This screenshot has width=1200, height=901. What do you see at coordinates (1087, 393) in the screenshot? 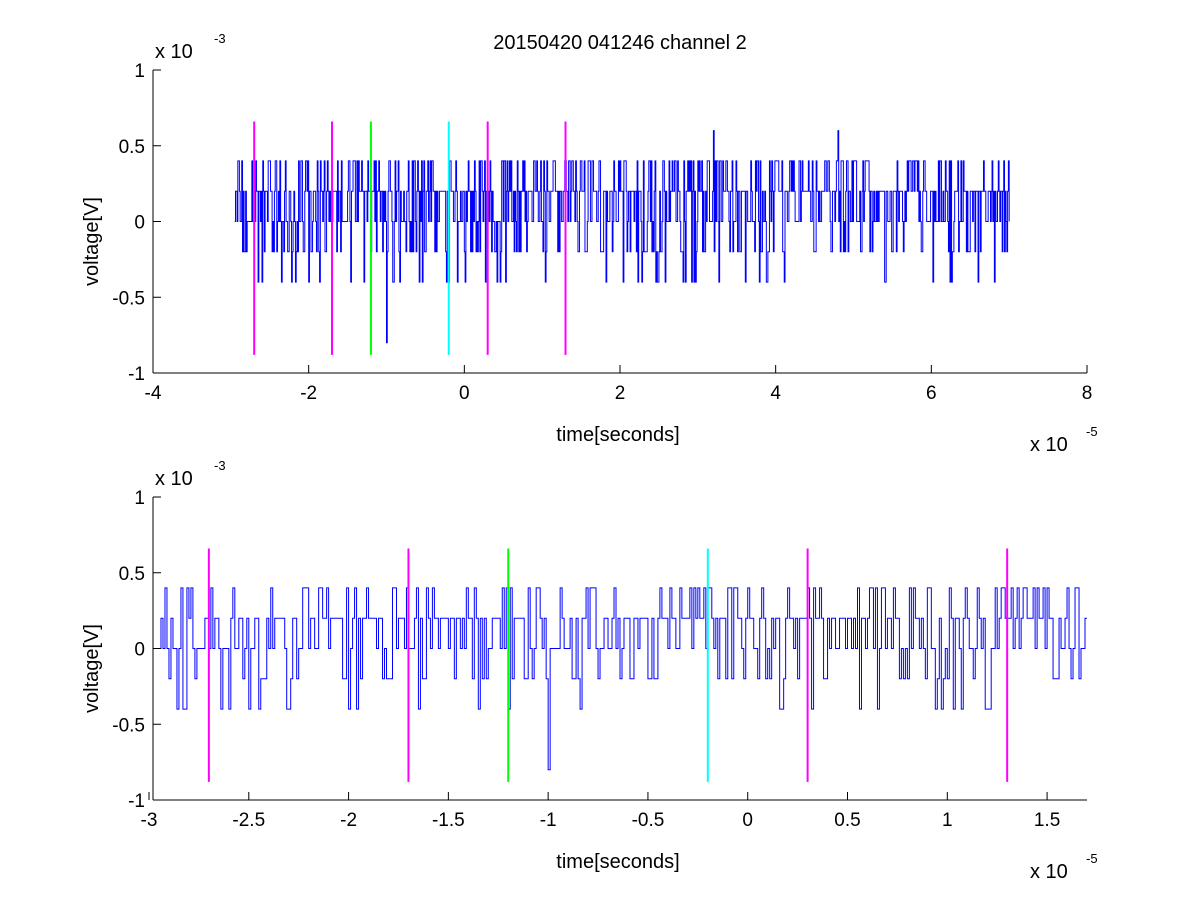
I see `x-tick-label: 8` at bounding box center [1087, 393].